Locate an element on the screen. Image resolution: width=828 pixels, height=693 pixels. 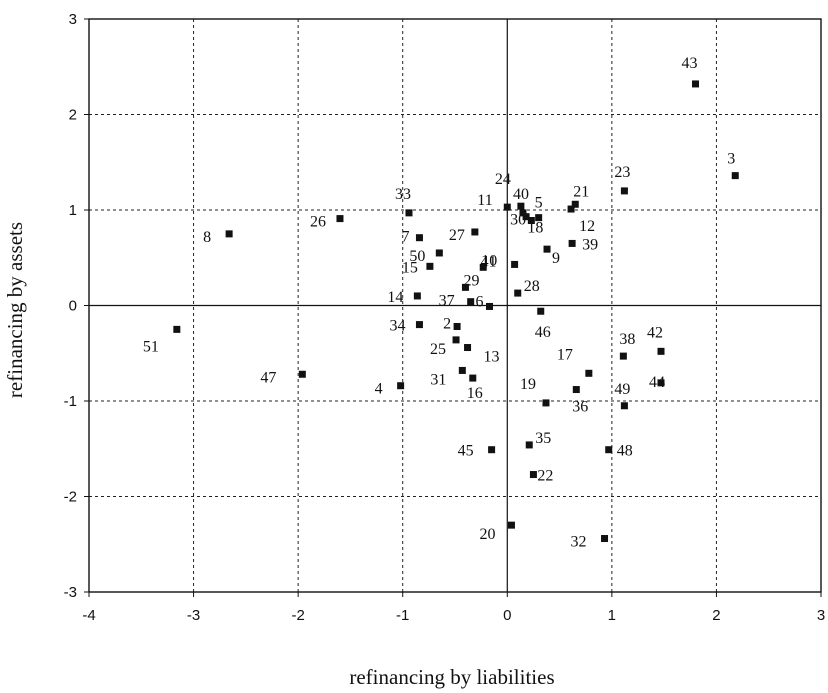
x-tick-label: 2 is located at coordinates (716, 615).